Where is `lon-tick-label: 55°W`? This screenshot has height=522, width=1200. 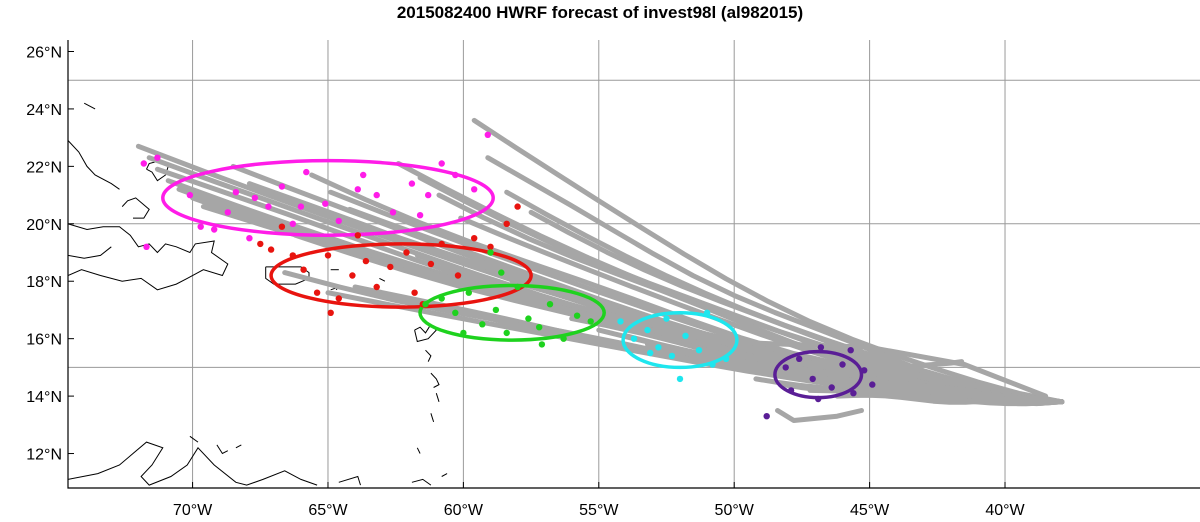
lon-tick-label: 55°W is located at coordinates (599, 510).